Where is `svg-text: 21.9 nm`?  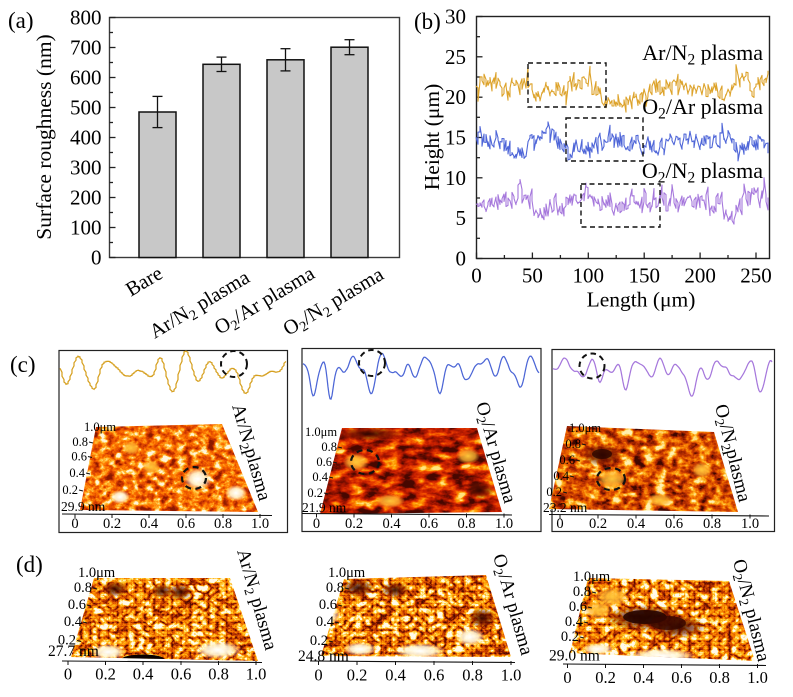
svg-text: 21.9 nm is located at coordinates (324, 507).